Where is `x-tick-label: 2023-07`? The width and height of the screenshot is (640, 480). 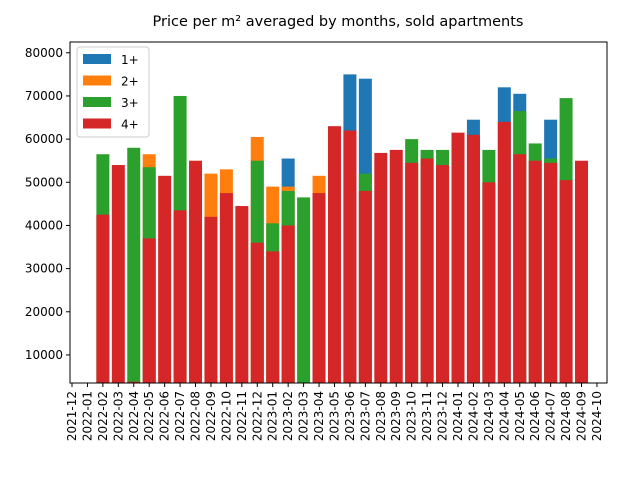 x-tick-label: 2023-07 is located at coordinates (365, 416).